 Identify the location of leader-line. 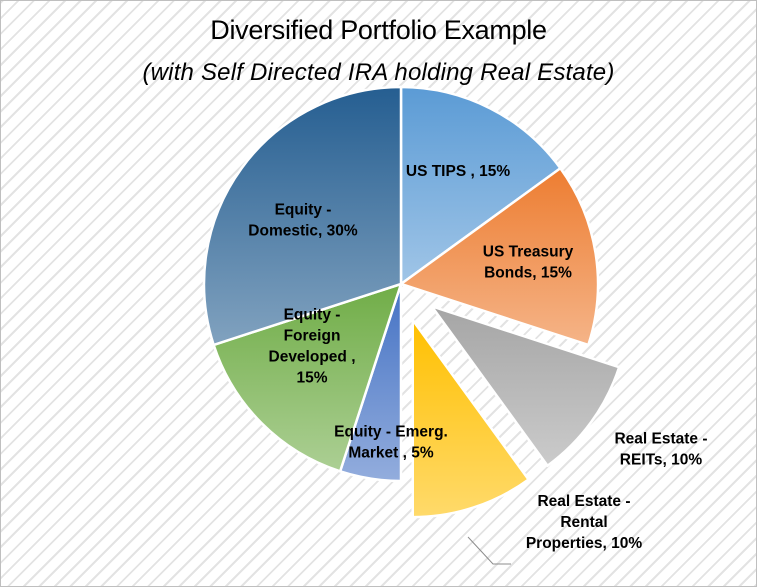
(489, 550).